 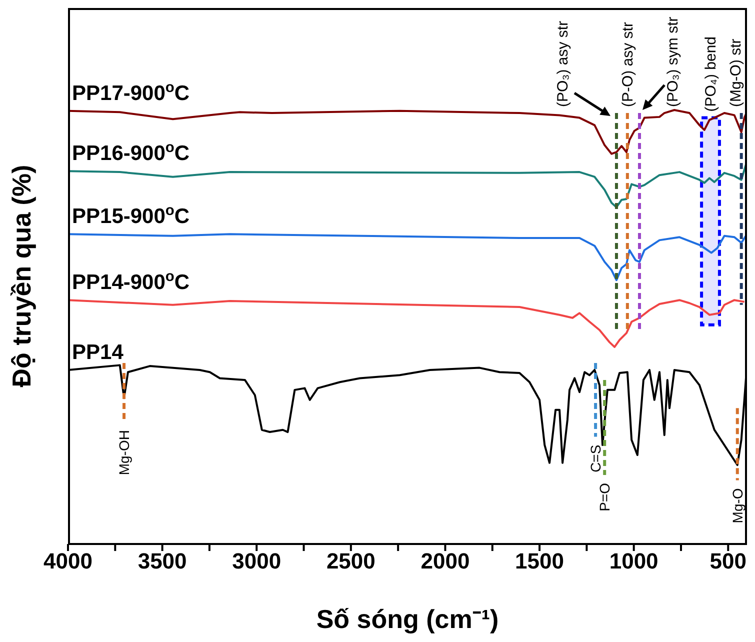 I want to click on series-label: PP15-900$^{o}$C, so click(x=131, y=215).